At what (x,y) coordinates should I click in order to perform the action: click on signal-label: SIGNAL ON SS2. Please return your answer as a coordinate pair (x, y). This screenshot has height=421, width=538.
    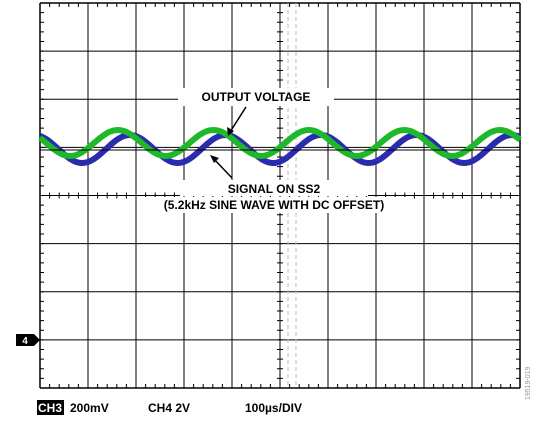
    Looking at the image, I should click on (274, 189).